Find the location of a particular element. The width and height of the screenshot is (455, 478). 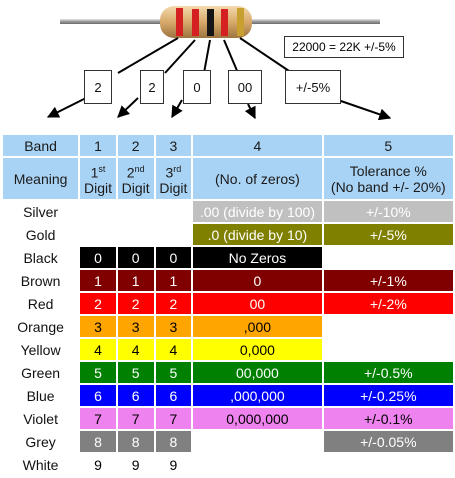

digit-1-cell: 8 is located at coordinates (98, 441).